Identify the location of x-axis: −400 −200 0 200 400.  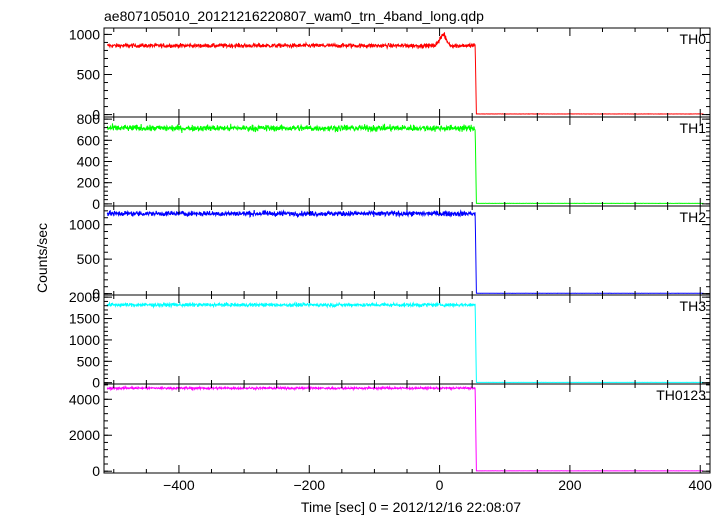
(437, 485).